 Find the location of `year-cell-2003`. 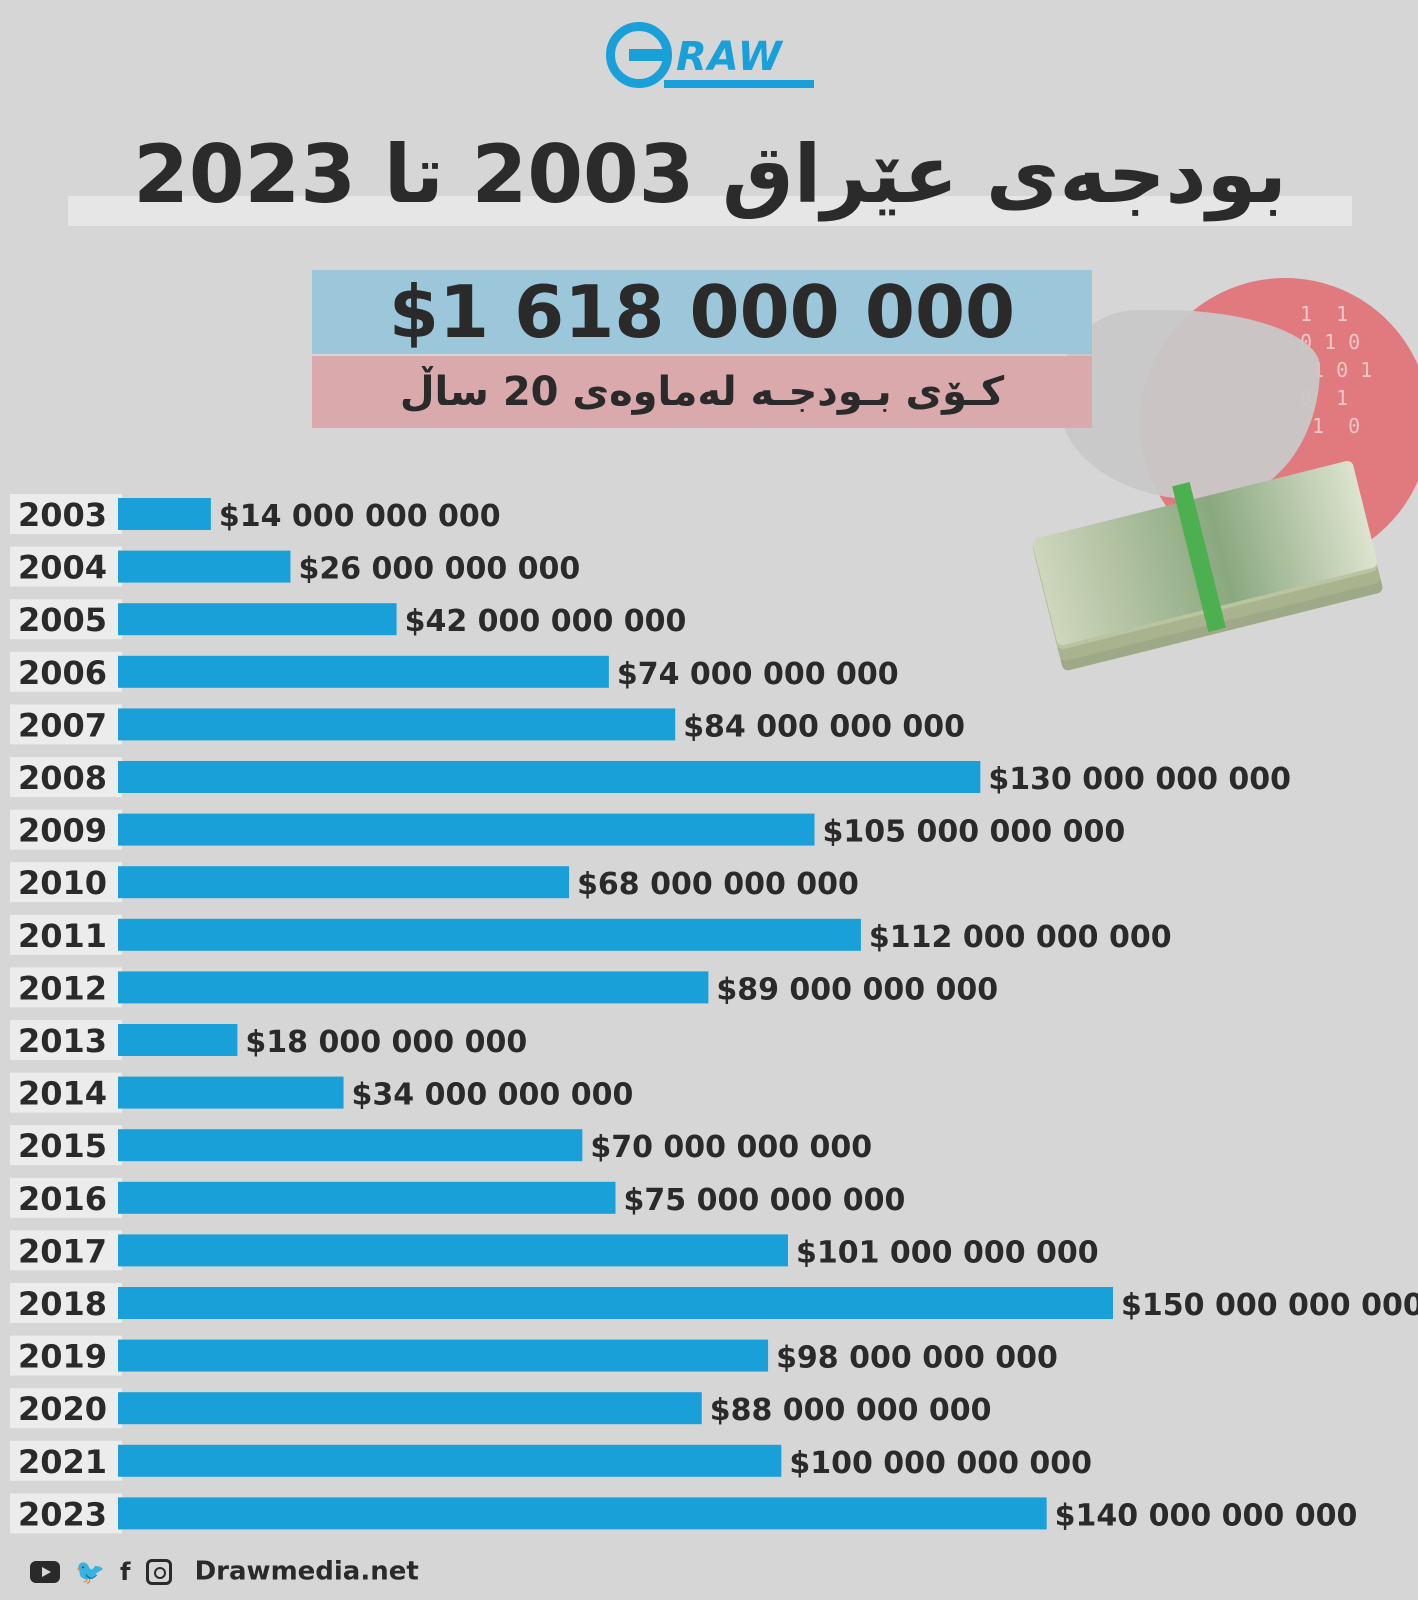

year-cell-2003 is located at coordinates (66, 514).